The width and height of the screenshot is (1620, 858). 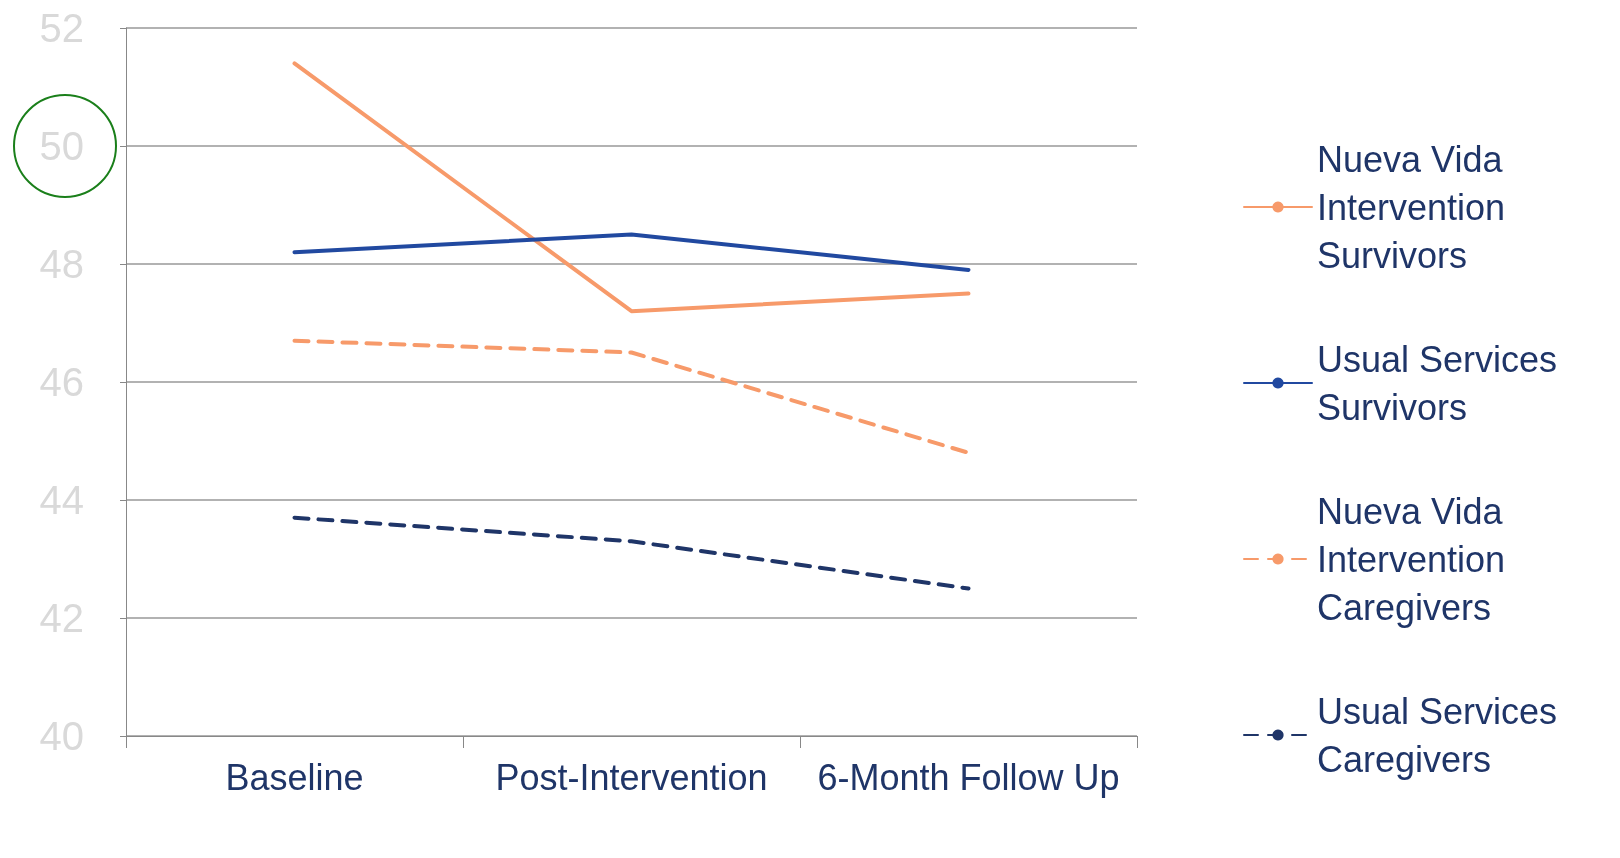 I want to click on legend-label: Nueva Vida Intervention Survivors, so click(x=1416, y=207).